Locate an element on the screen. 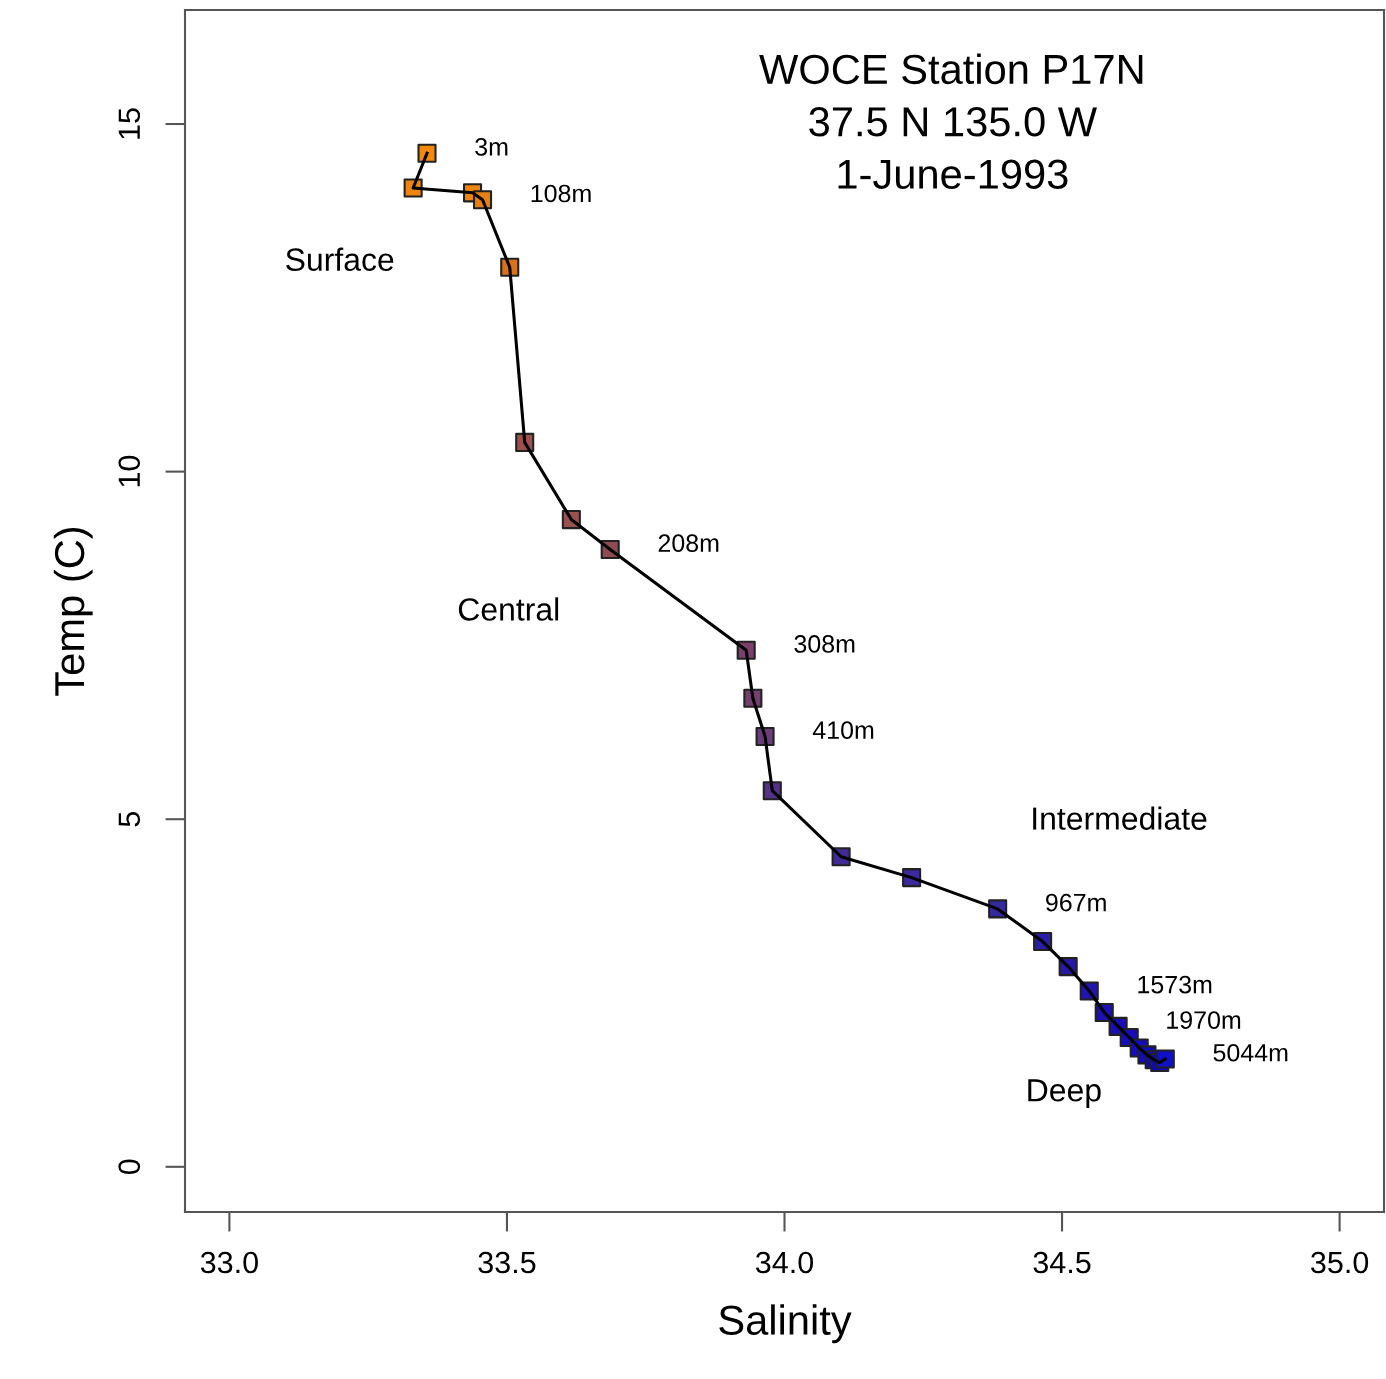 The width and height of the screenshot is (1386, 1379). annotation: 308m is located at coordinates (824, 644).